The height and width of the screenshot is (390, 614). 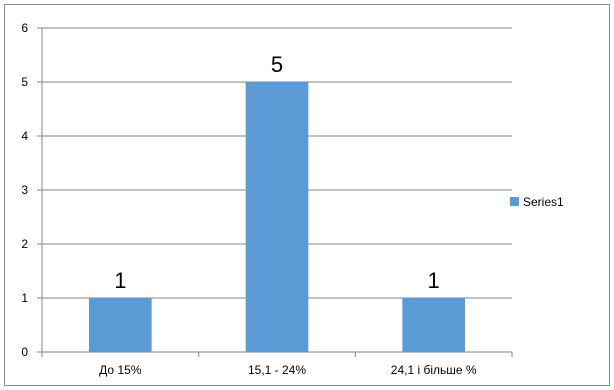 What do you see at coordinates (24, 298) in the screenshot?
I see `y-tick-label: 1` at bounding box center [24, 298].